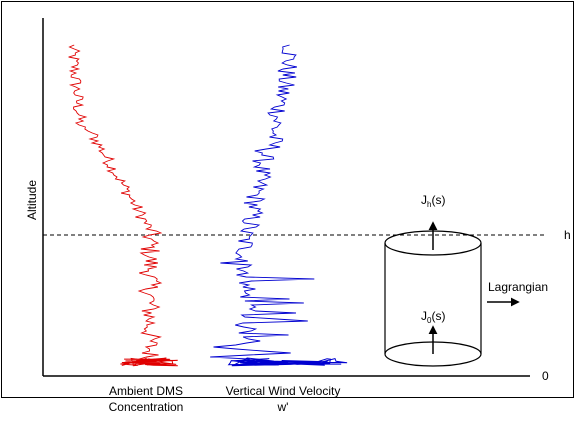 The image size is (576, 424). I want to click on profile-label: w', so click(283, 407).